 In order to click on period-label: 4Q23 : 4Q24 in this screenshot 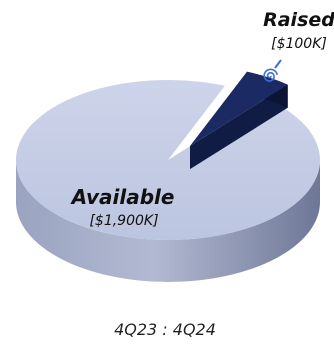, I will do `click(165, 329)`.